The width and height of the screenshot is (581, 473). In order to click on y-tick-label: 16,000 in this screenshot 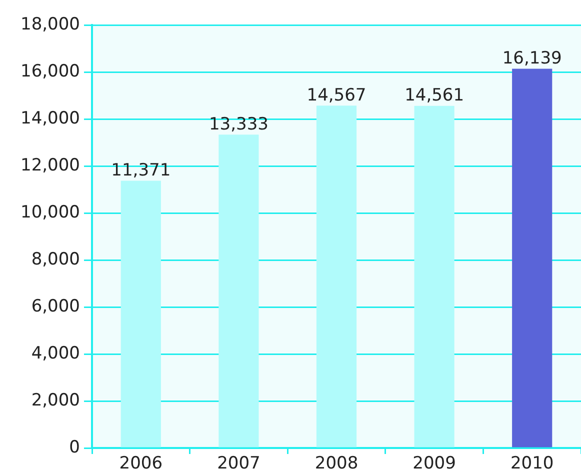, I will do `click(50, 71)`.